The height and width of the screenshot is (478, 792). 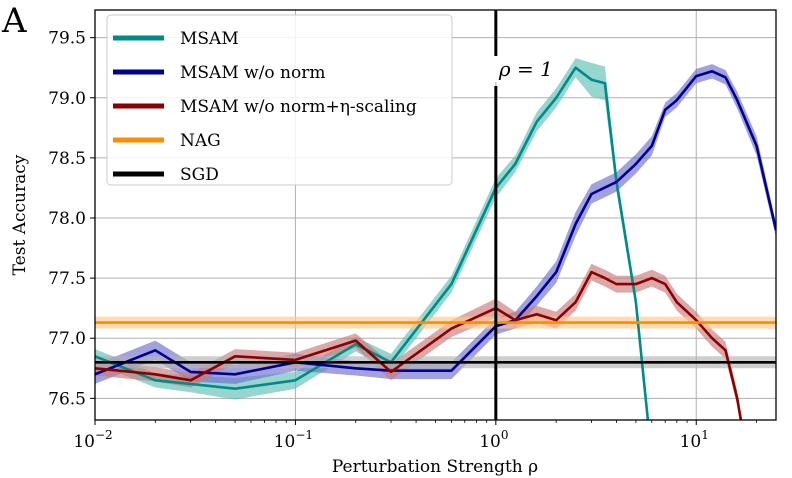 What do you see at coordinates (67, 339) in the screenshot?
I see `y-tick-label-1: 77.0` at bounding box center [67, 339].